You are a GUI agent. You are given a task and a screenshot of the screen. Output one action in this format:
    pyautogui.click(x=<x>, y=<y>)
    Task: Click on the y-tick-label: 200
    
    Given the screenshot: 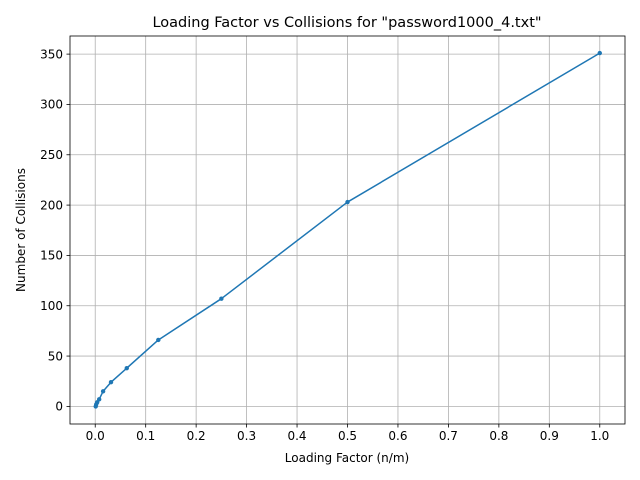 What is the action you would take?
    pyautogui.click(x=51, y=205)
    